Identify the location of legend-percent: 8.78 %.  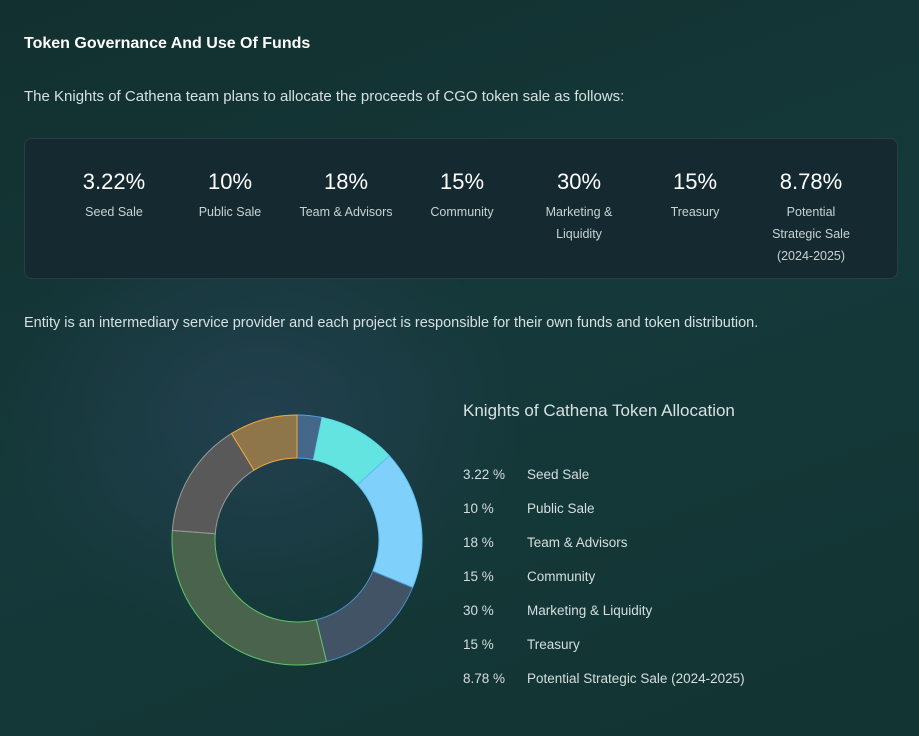
(484, 678).